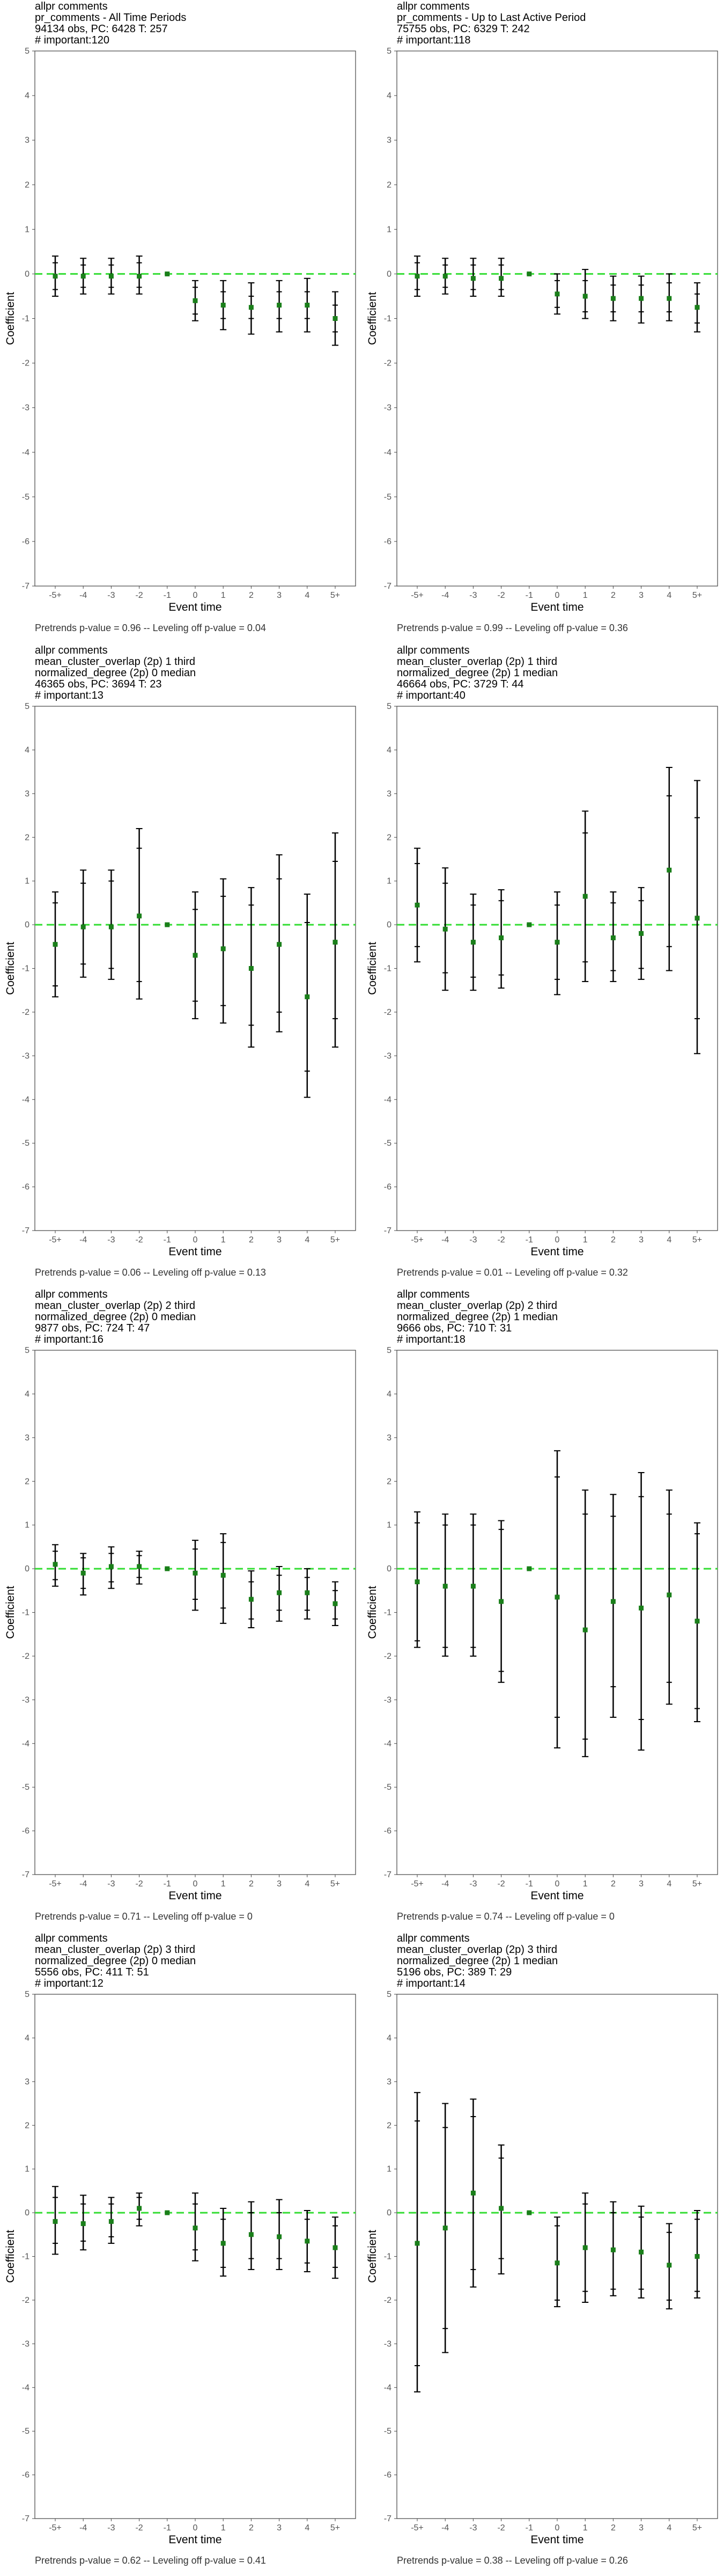  I want to click on y-tick-label: 0, so click(389, 1569).